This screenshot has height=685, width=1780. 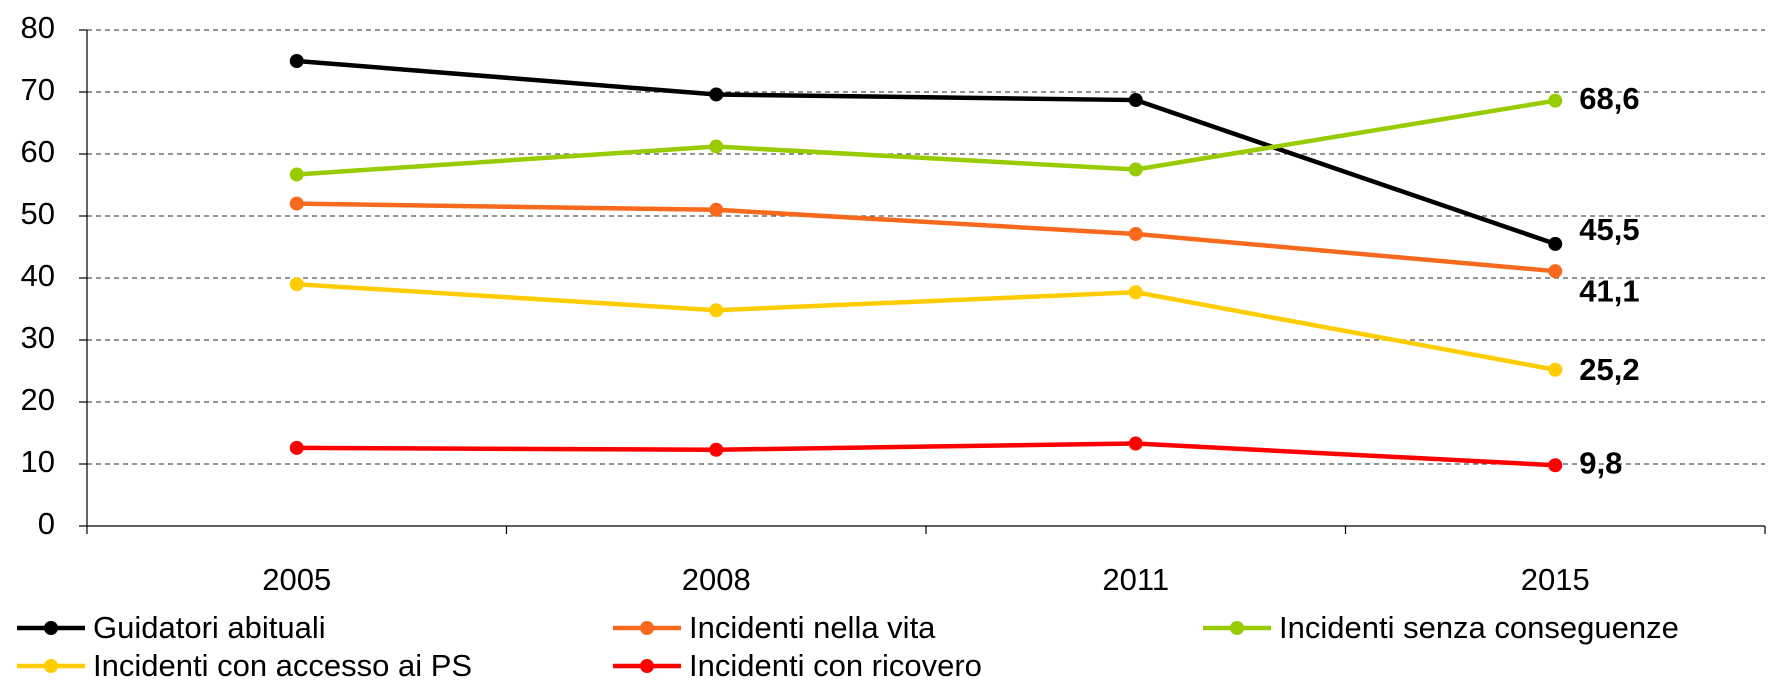 What do you see at coordinates (38, 399) in the screenshot?
I see `y-tick-label: 20` at bounding box center [38, 399].